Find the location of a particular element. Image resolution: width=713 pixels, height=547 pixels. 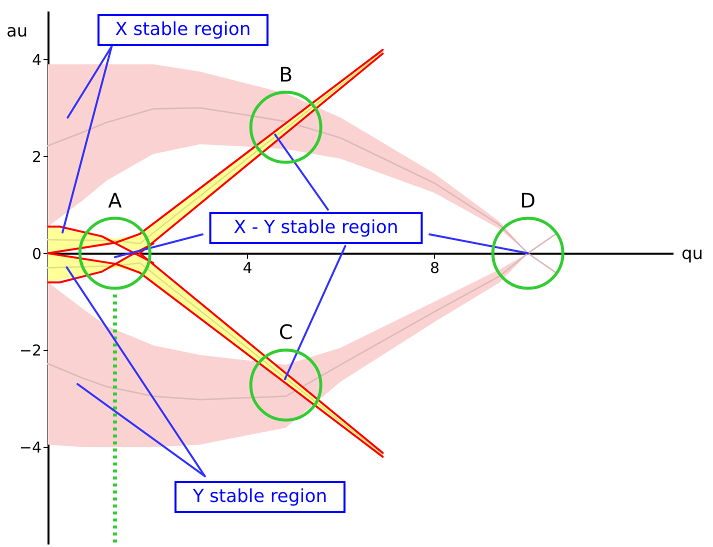

data-label: D is located at coordinates (528, 200).